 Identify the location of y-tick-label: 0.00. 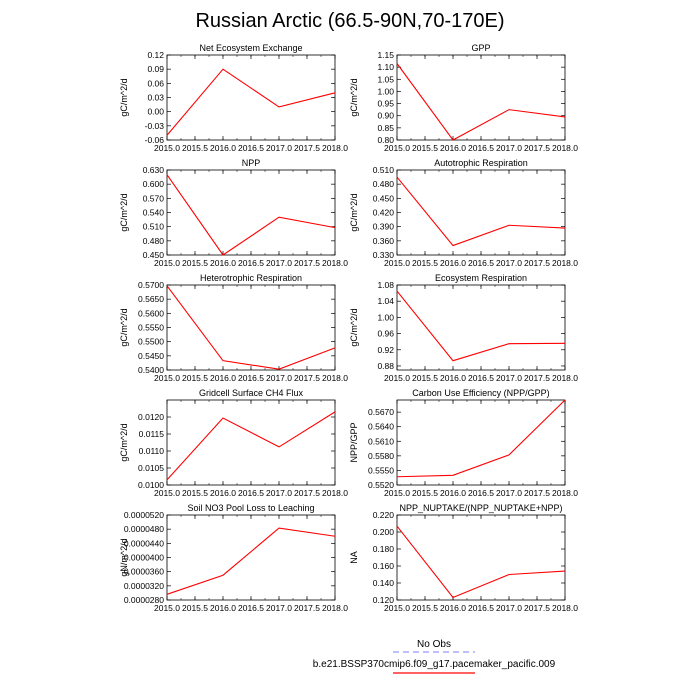
(155, 112).